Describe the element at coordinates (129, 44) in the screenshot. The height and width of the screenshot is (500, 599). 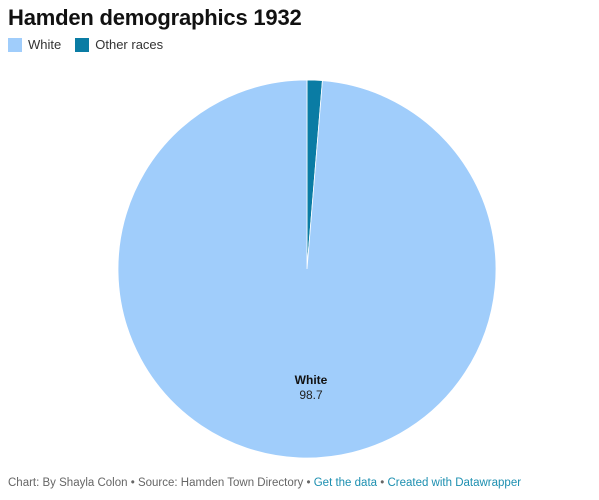
I see `legend-label-other-races: Other races` at that location.